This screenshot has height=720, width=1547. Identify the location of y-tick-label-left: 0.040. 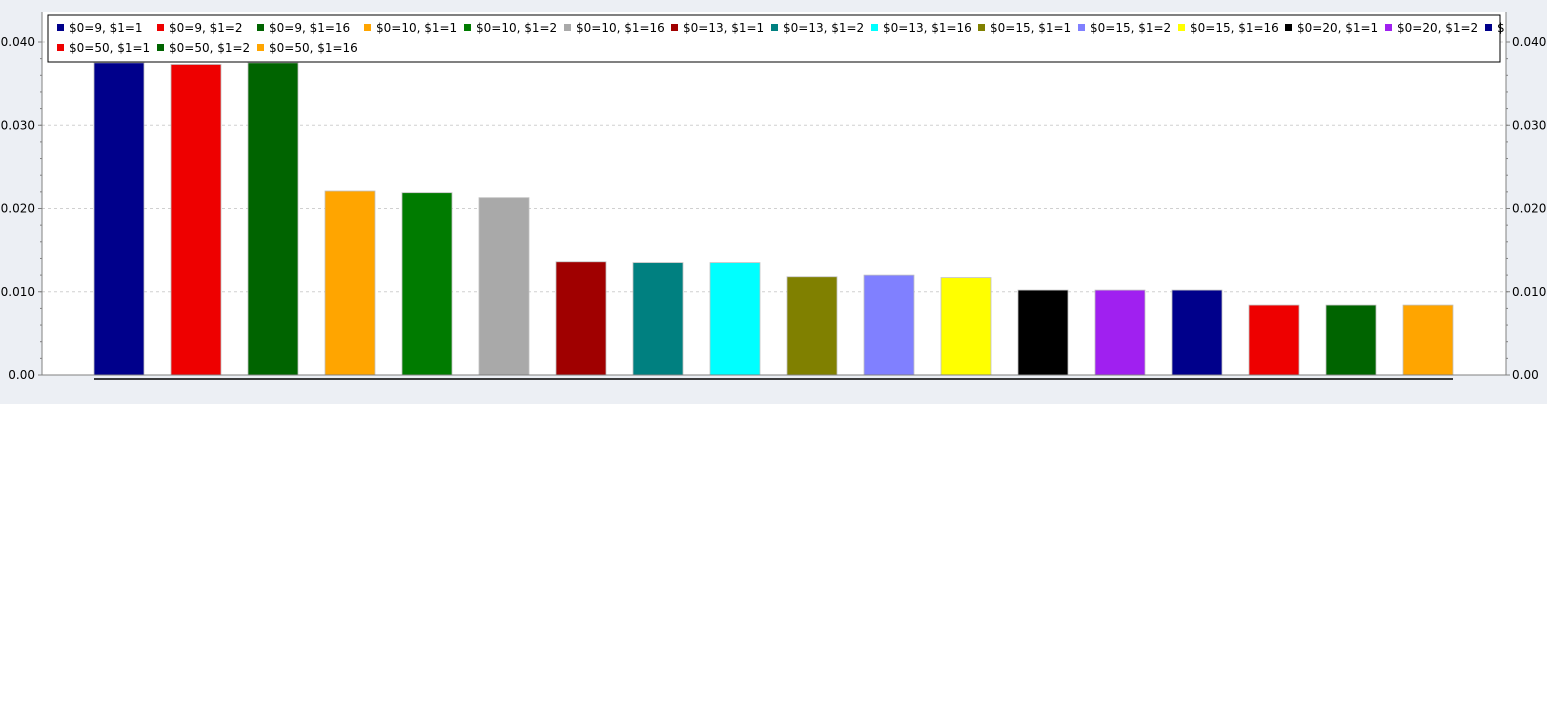
(18, 42).